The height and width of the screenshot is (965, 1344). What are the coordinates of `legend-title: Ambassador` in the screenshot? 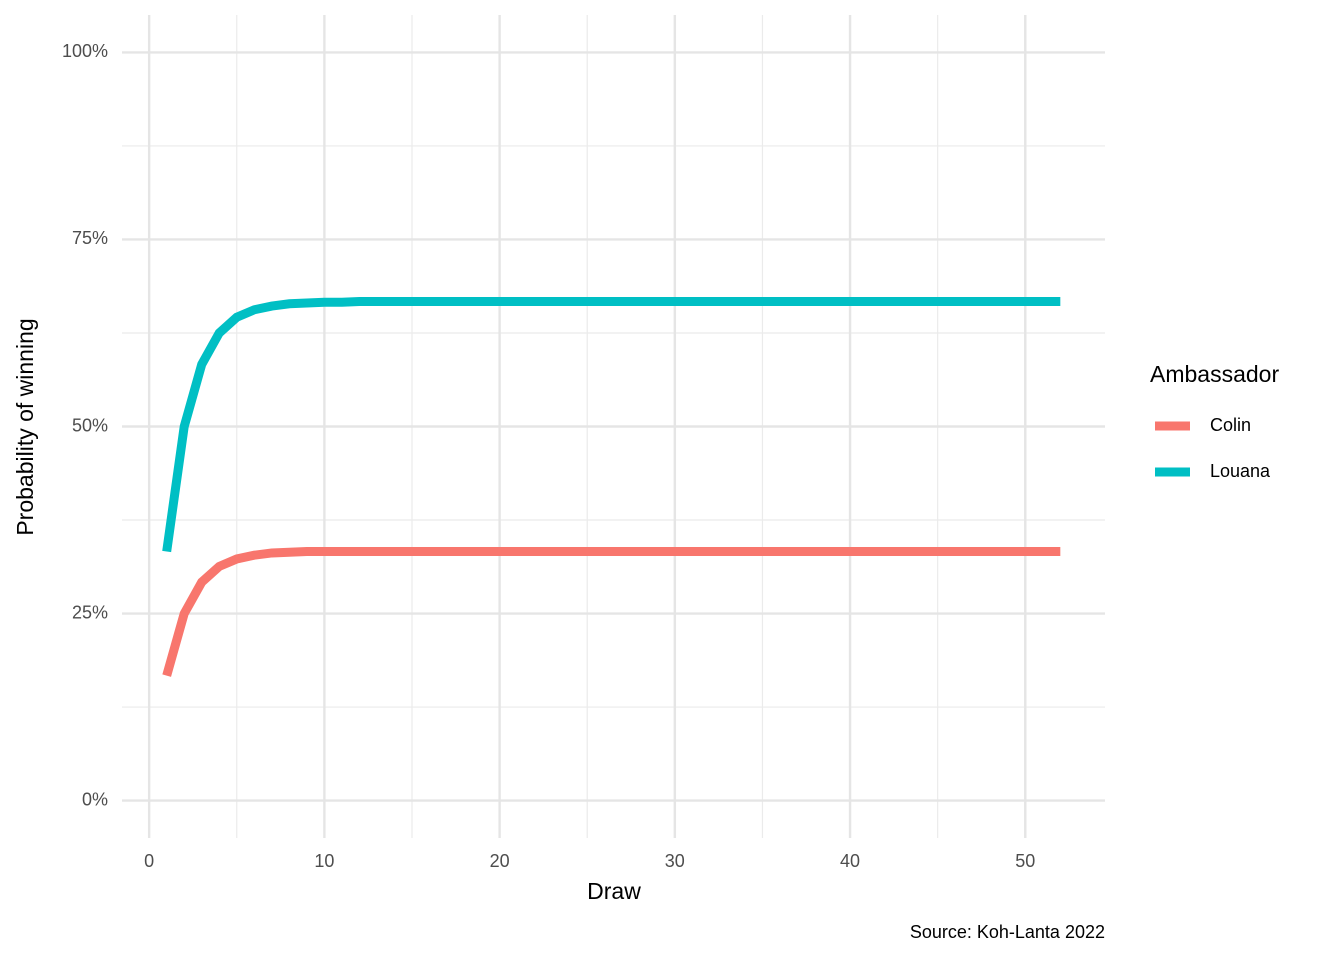 It's located at (1214, 374).